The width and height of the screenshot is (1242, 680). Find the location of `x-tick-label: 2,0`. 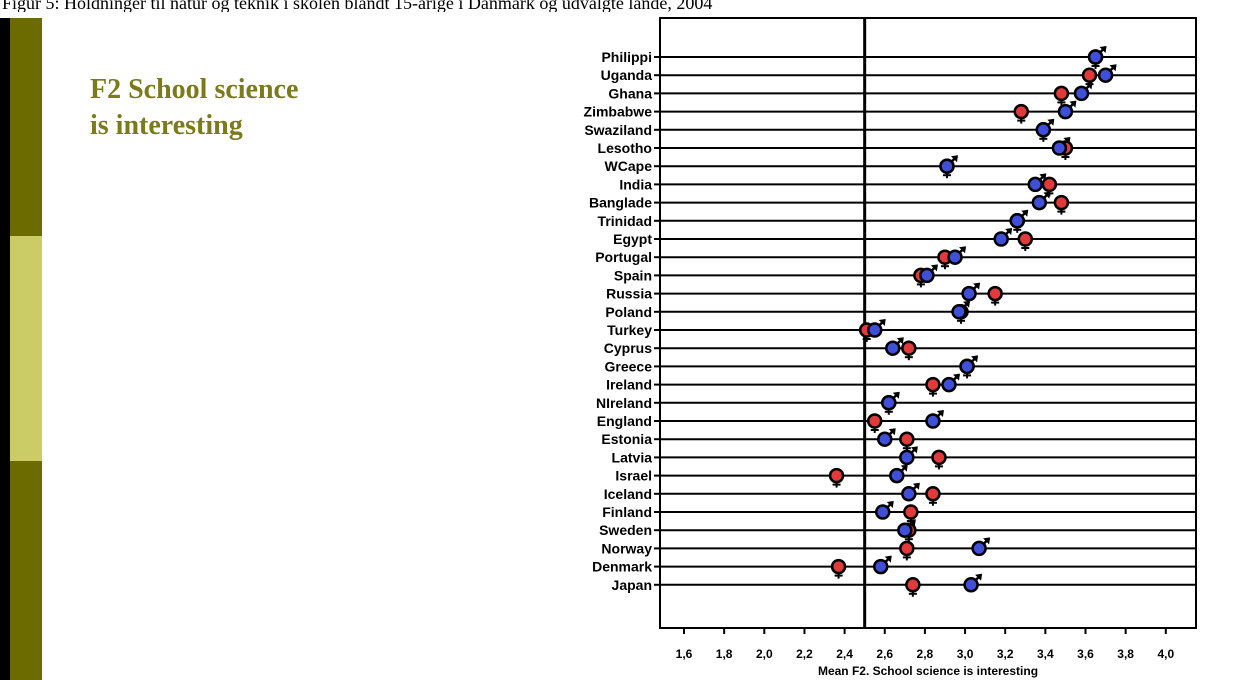

x-tick-label: 2,0 is located at coordinates (764, 654).